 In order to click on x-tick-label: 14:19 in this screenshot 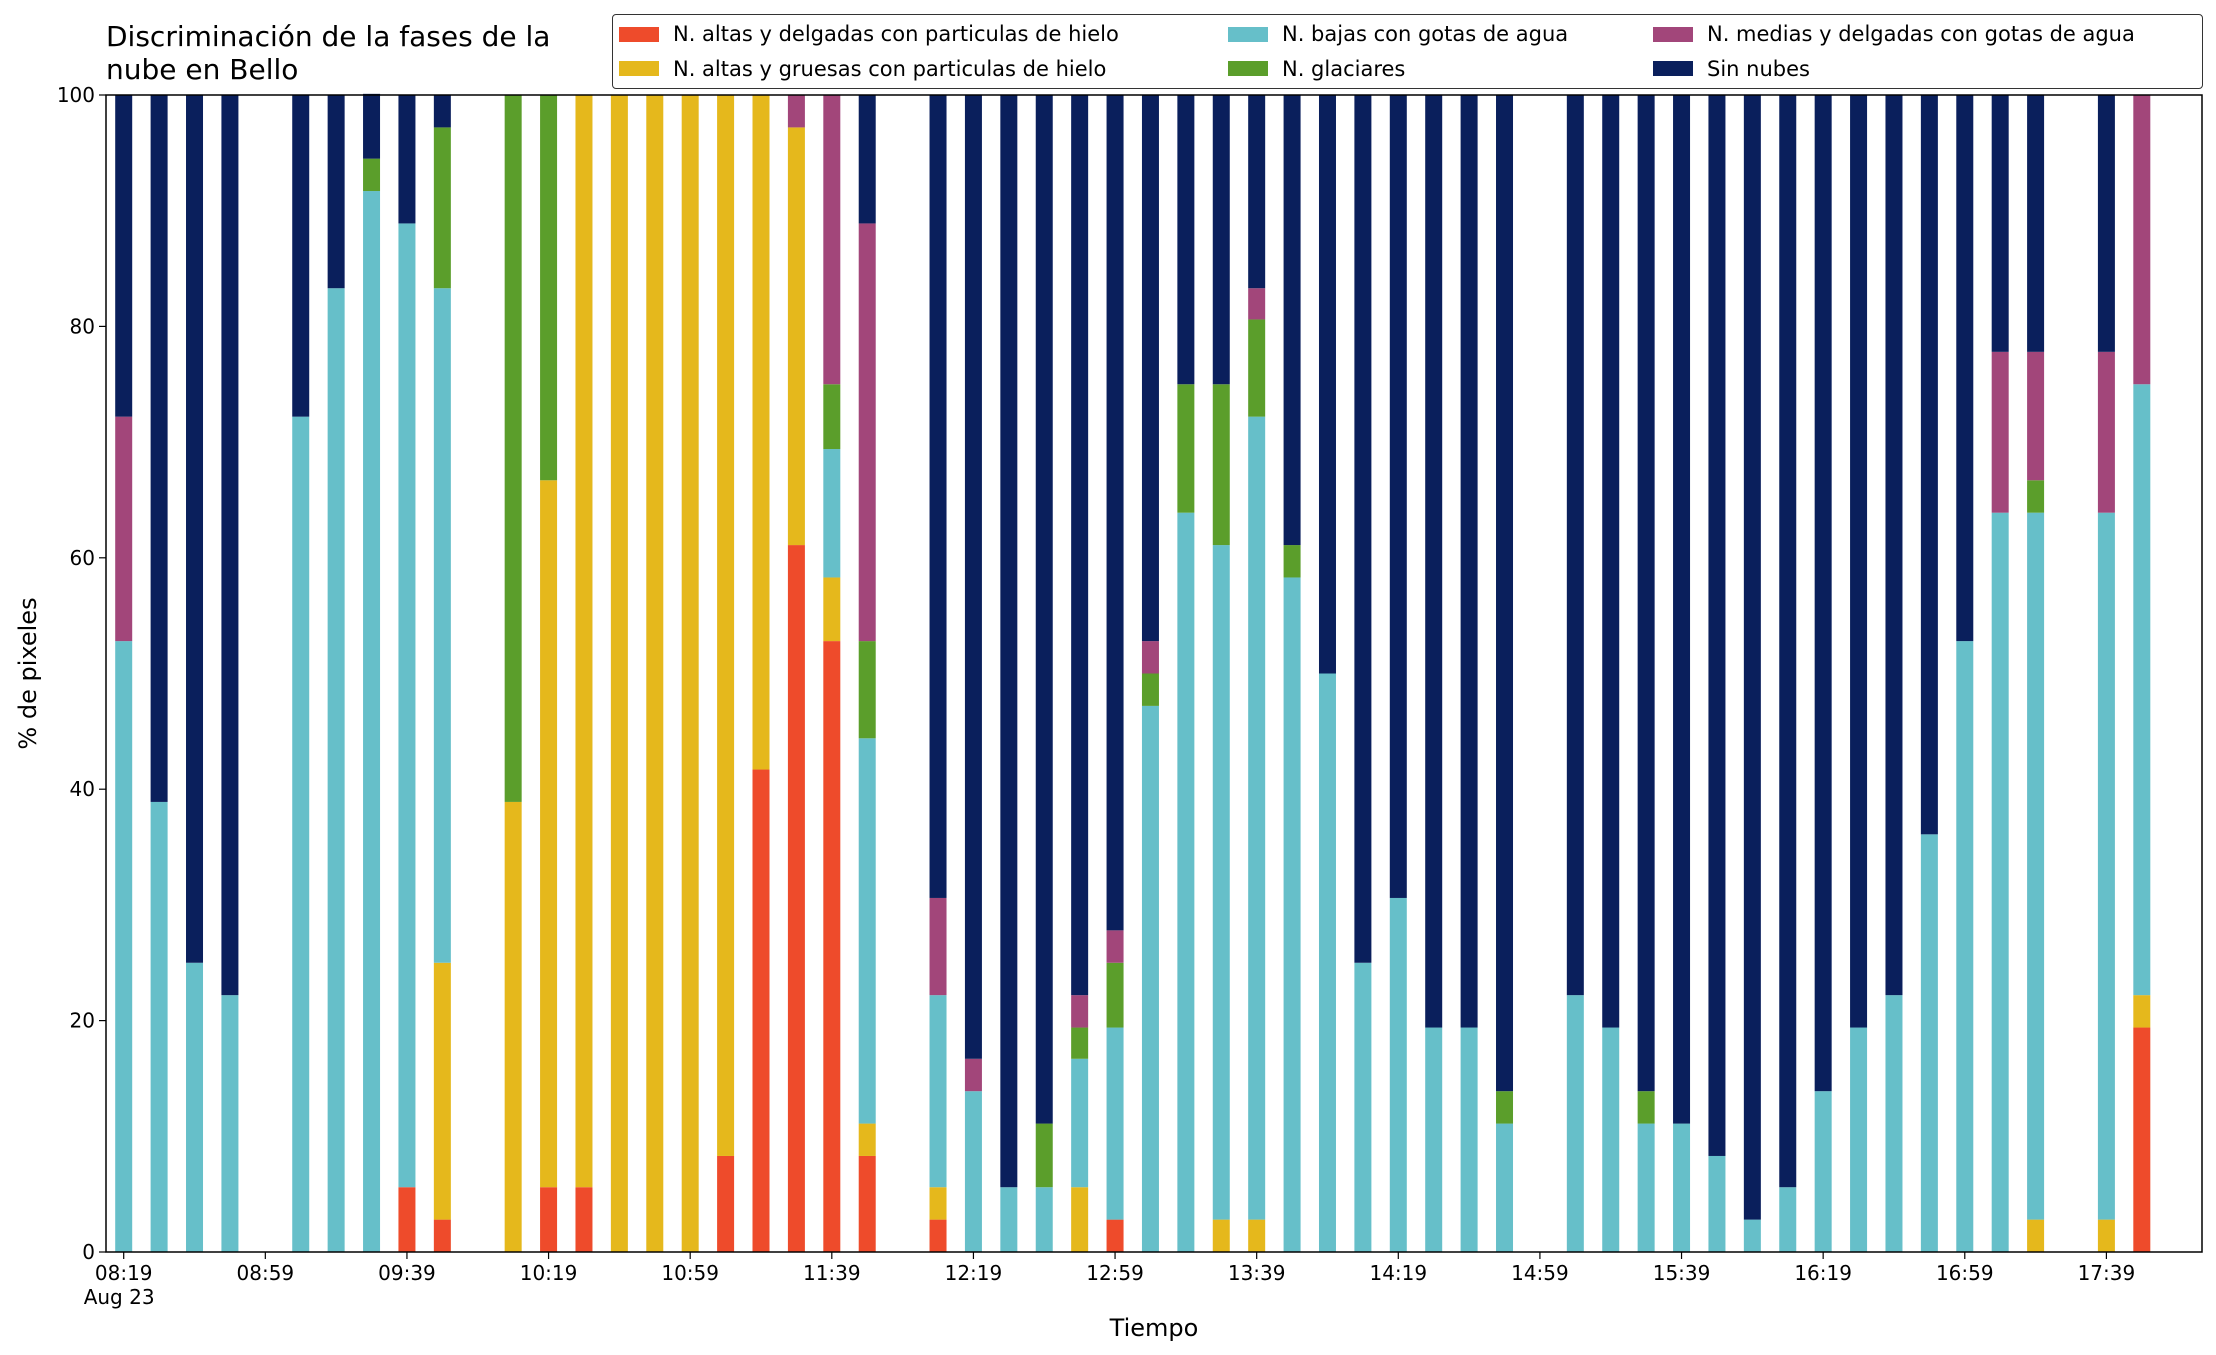, I will do `click(1398, 1273)`.